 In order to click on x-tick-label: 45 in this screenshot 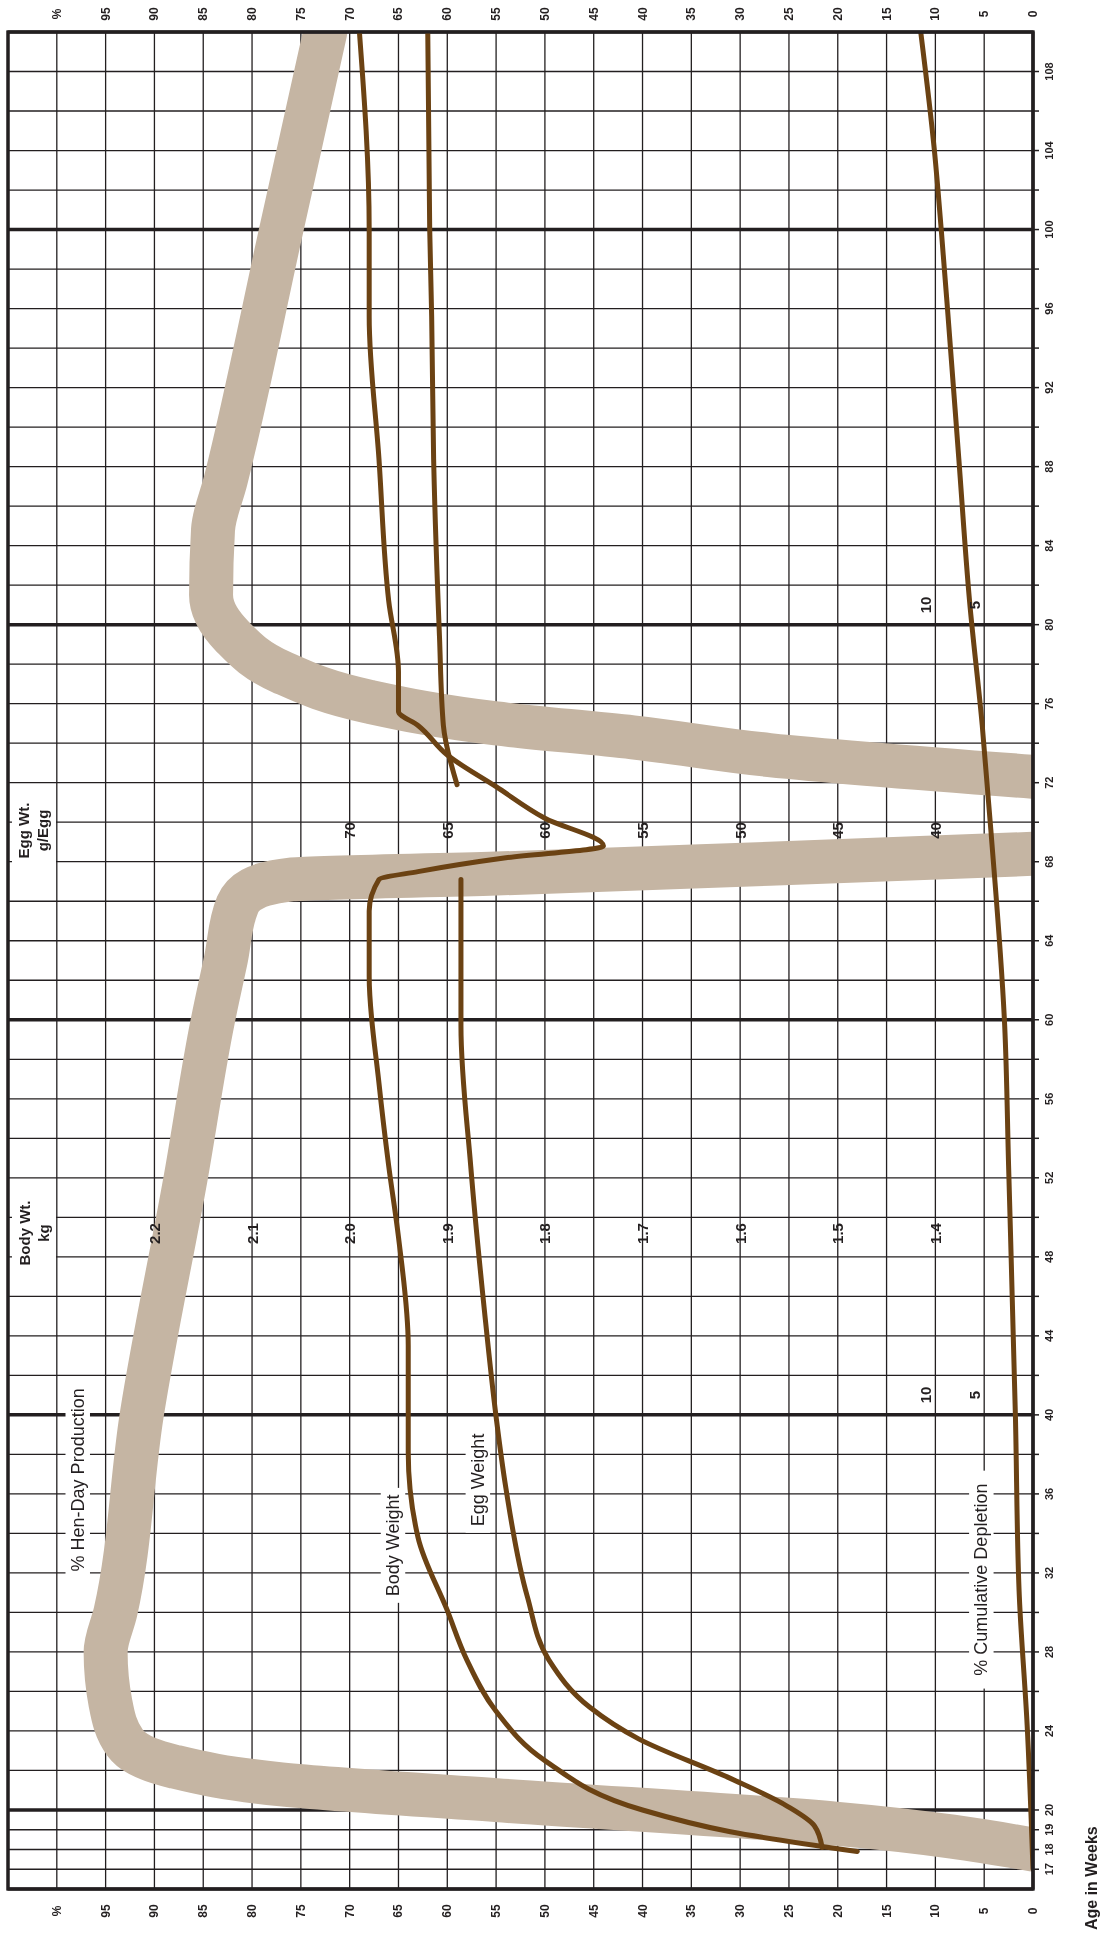, I will do `click(593, 14)`.